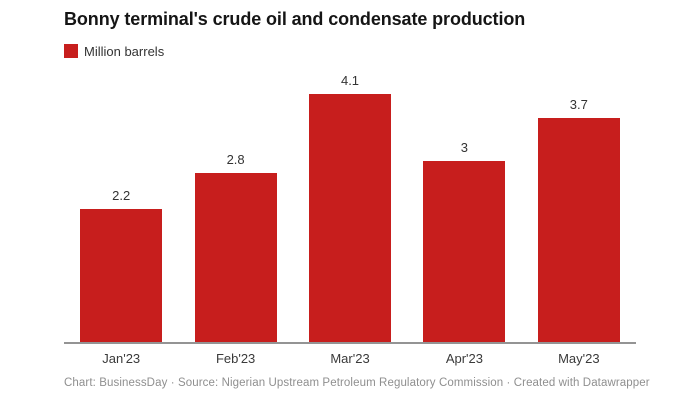 This screenshot has height=400, width=700. I want to click on bar-slot: 4.1, so click(350, 206).